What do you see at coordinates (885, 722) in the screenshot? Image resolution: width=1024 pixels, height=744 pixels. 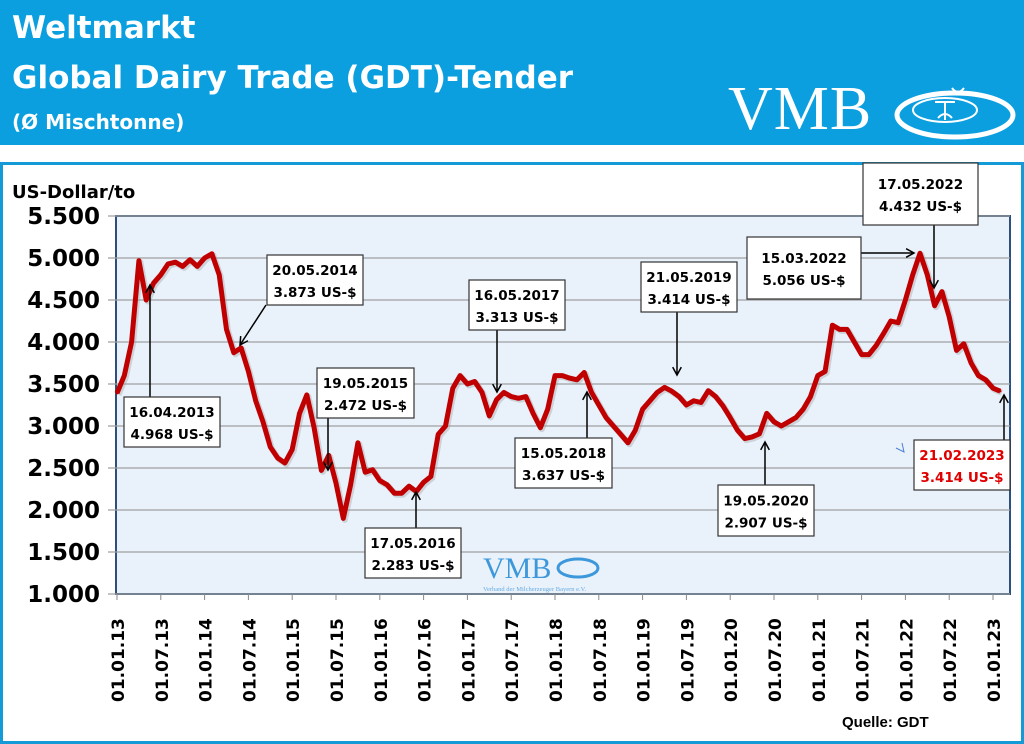 I see `source-note: Quelle: GDT` at bounding box center [885, 722].